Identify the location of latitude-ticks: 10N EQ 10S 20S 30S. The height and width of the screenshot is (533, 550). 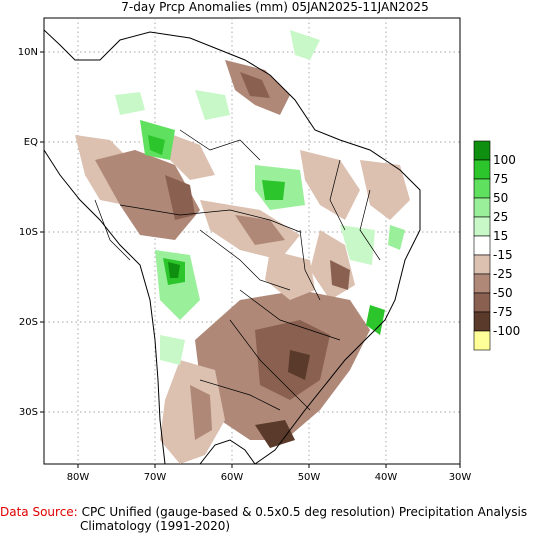
(31, 232).